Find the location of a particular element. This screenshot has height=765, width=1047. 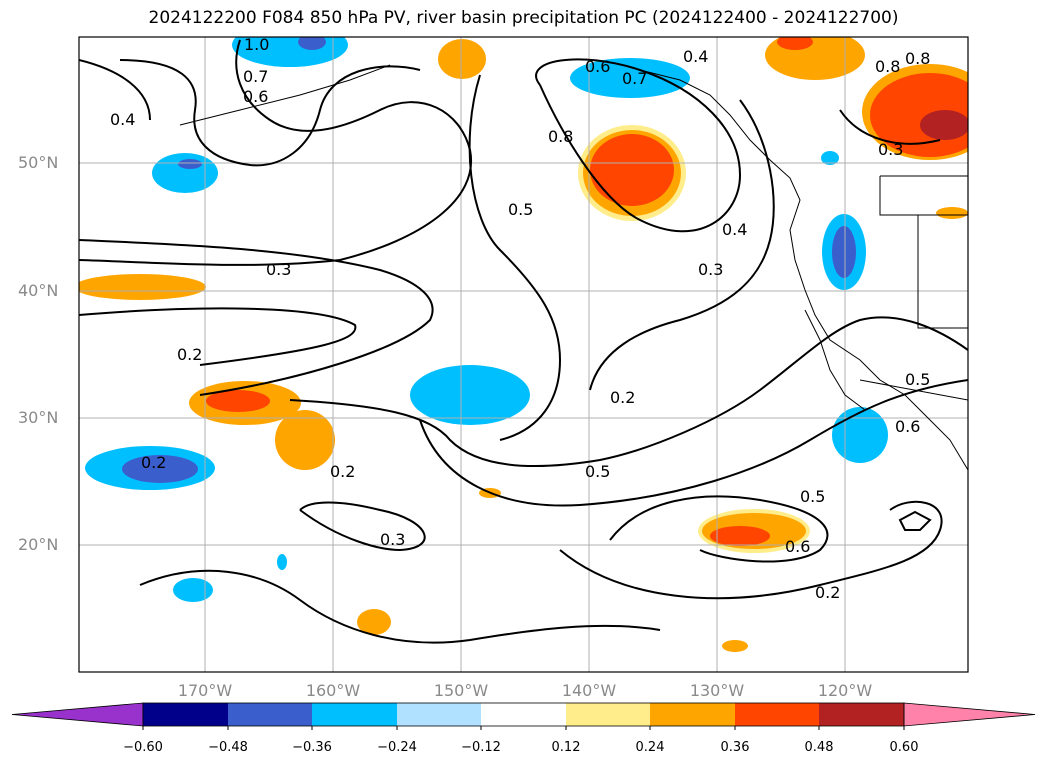

colorbar-tick-label: 0.12 is located at coordinates (566, 747).